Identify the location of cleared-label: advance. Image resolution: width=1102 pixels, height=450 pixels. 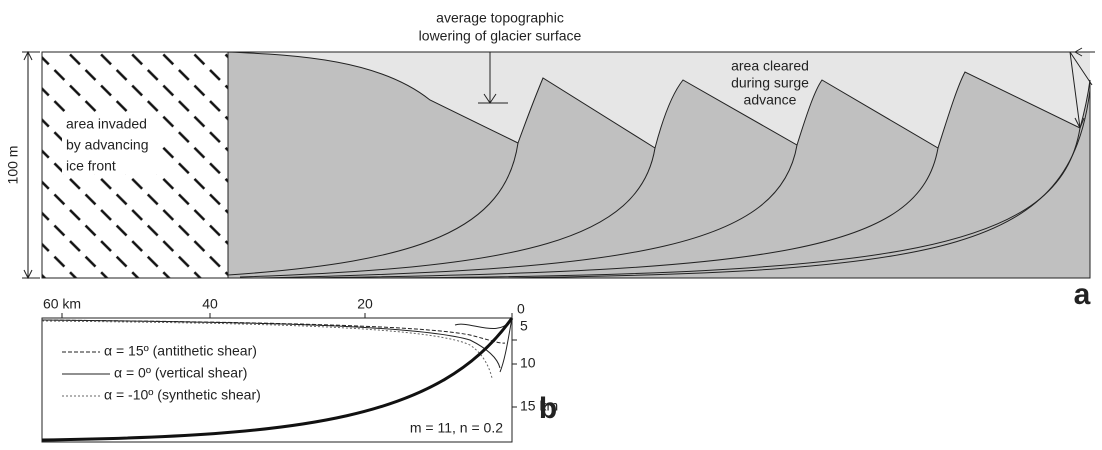
(770, 100).